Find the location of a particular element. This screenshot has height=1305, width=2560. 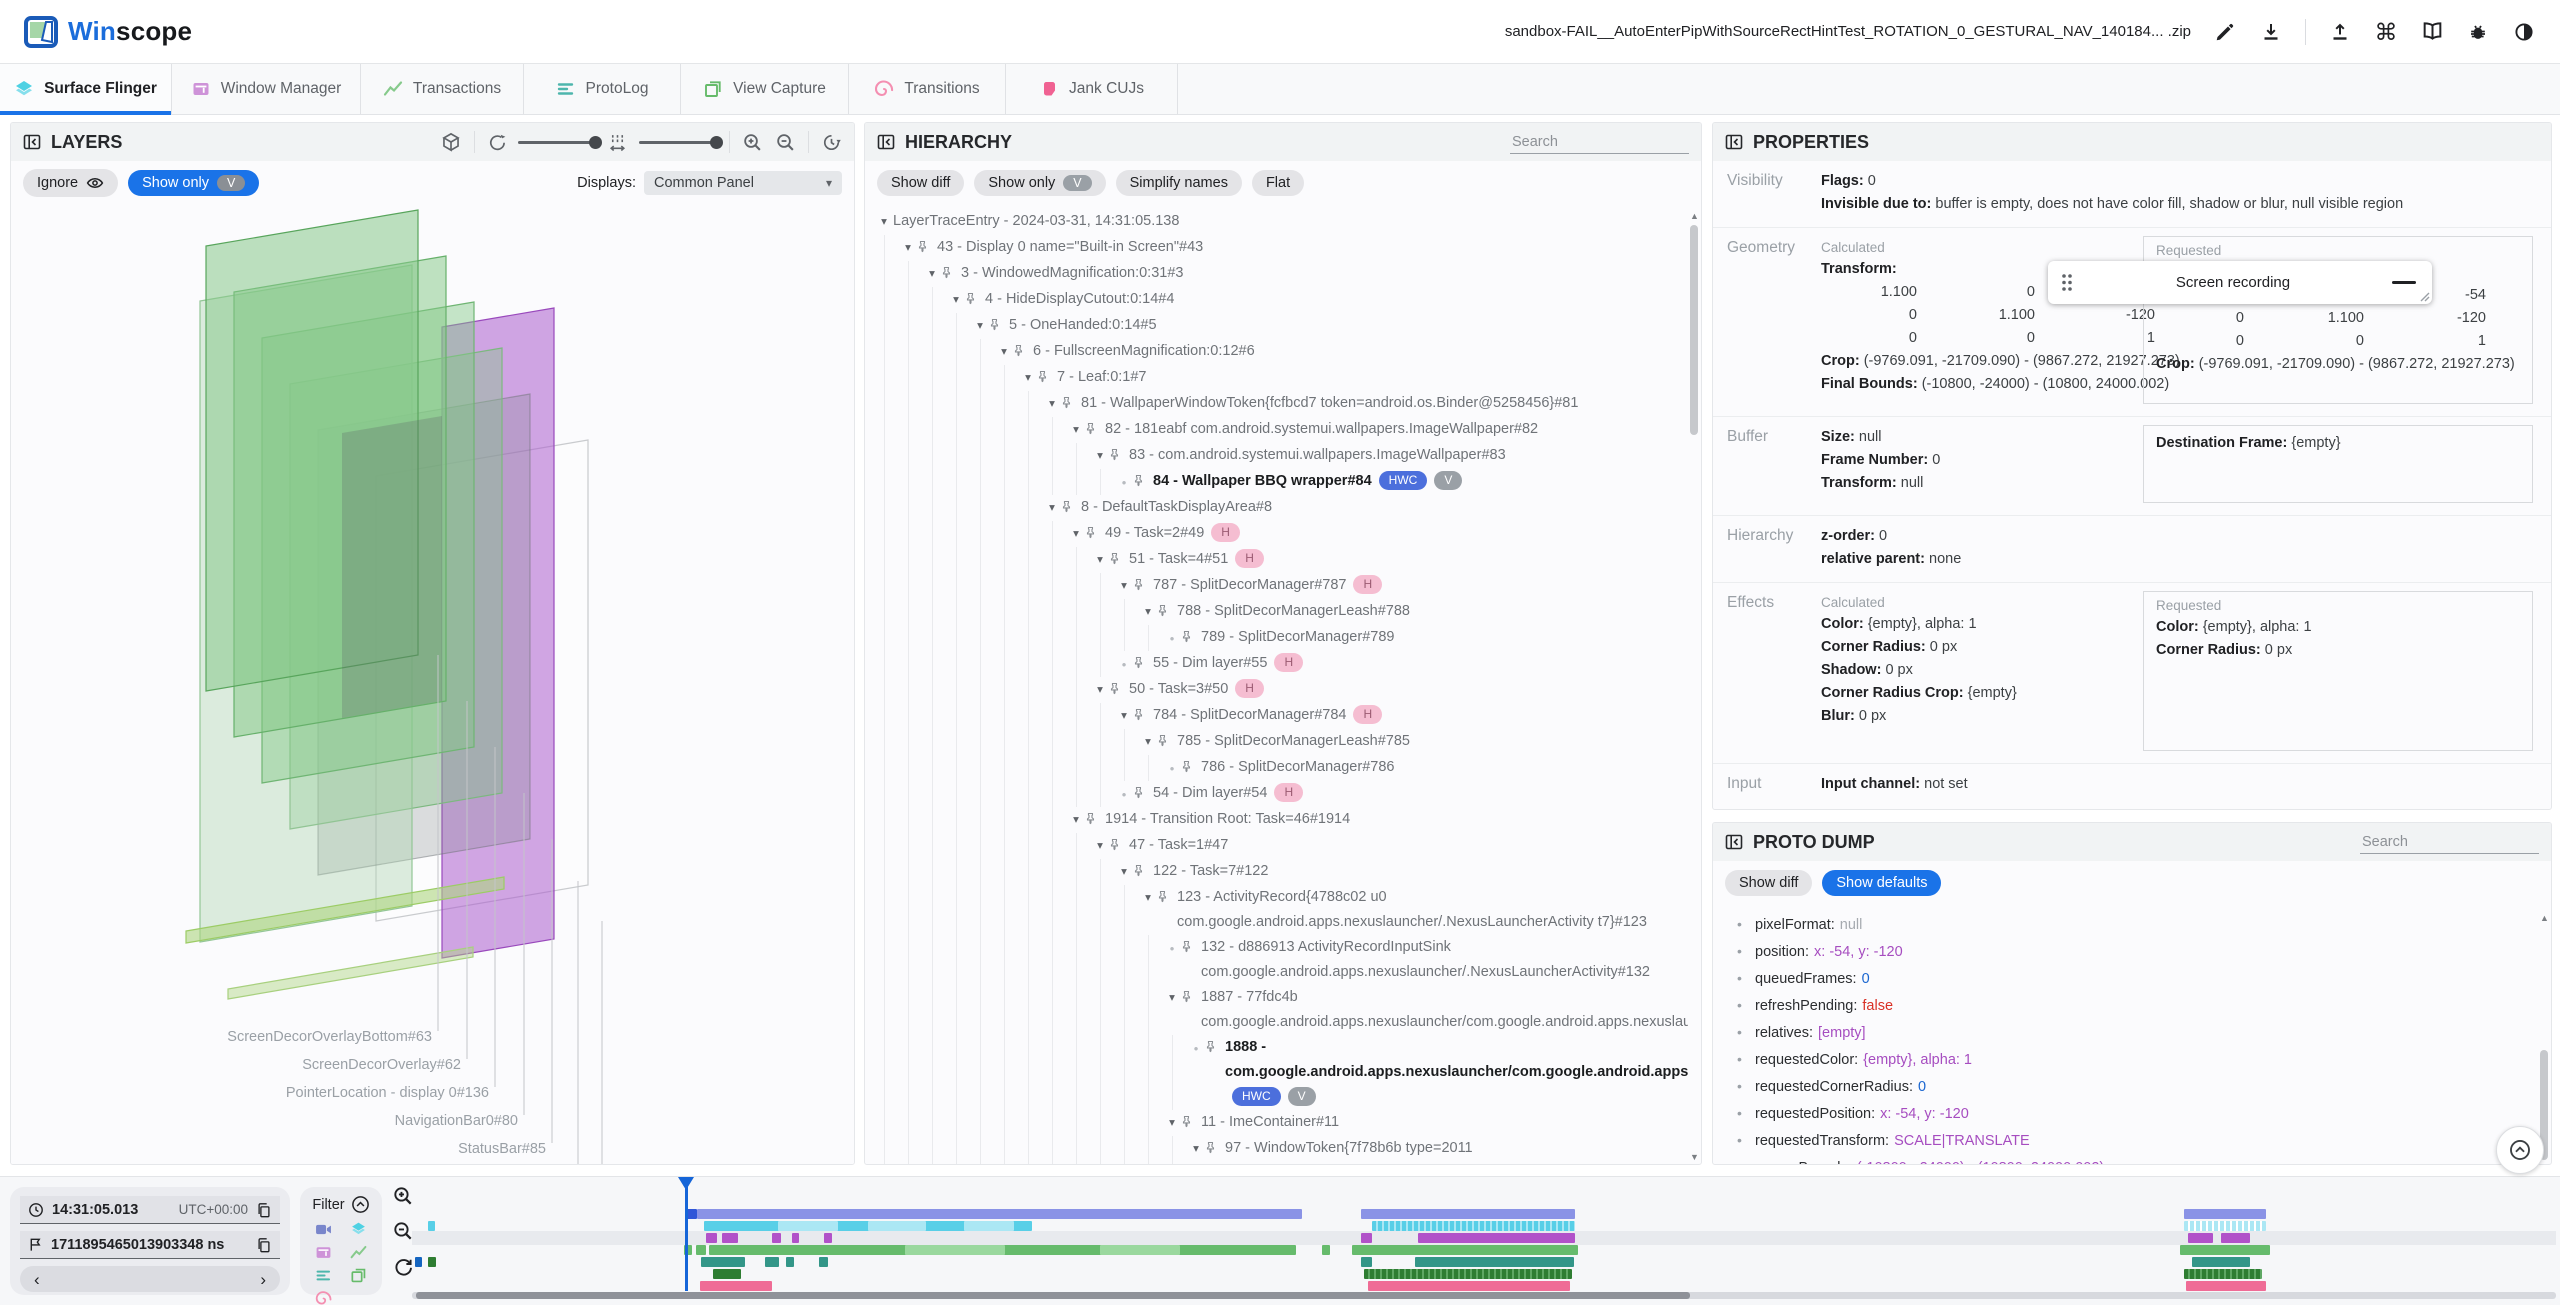

show-defaults-button: Show defaults is located at coordinates (1882, 883).